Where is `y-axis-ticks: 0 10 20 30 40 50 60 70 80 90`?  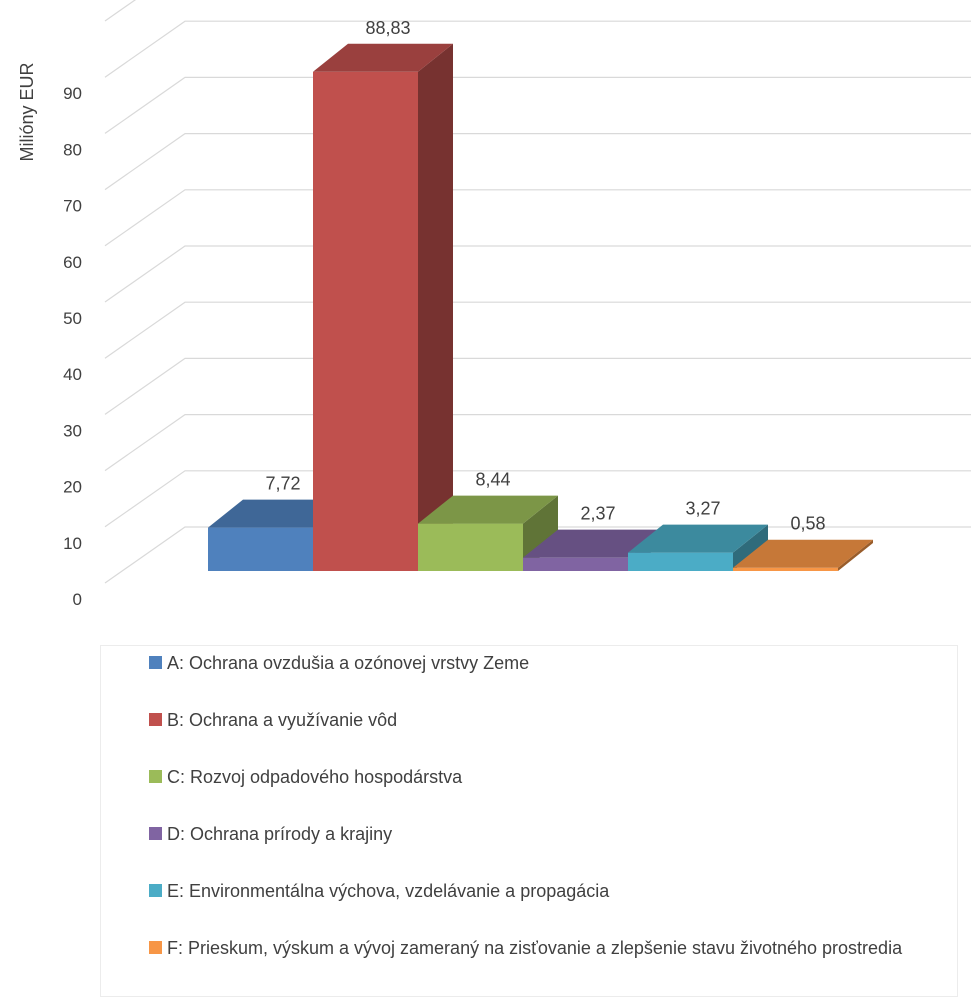 y-axis-ticks: 0 10 20 30 40 50 60 70 80 90 is located at coordinates (72, 346).